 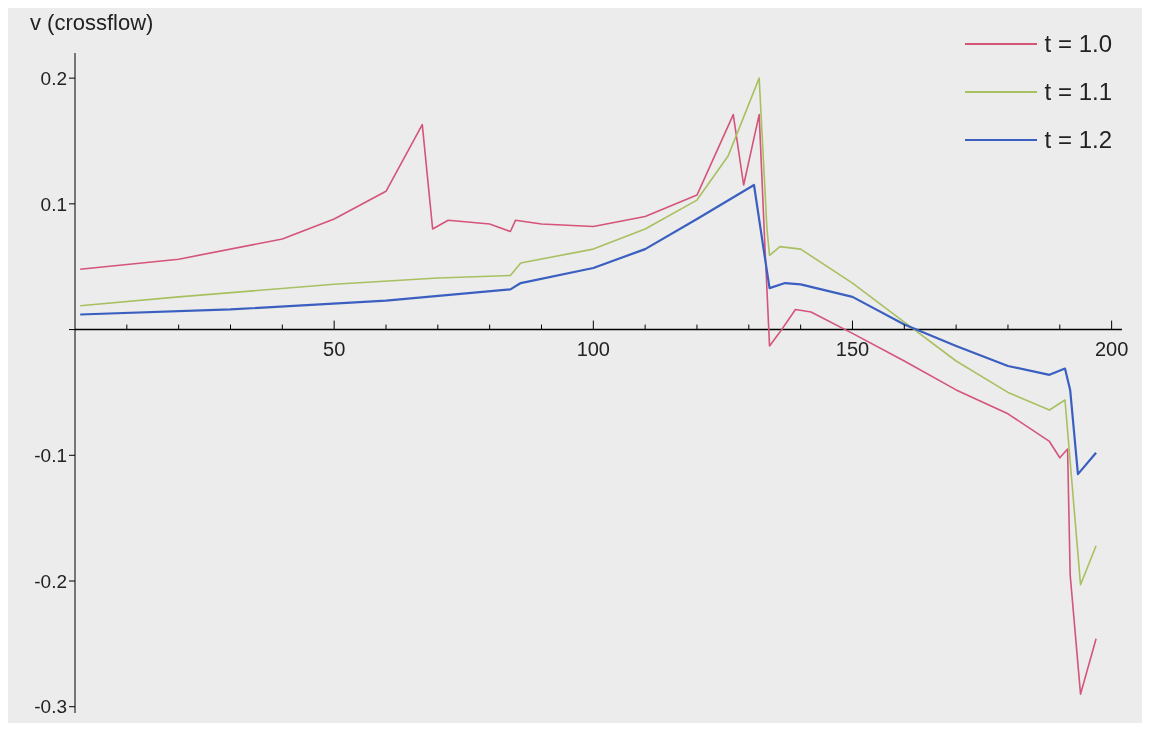 I want to click on x-tick-label: 50, so click(x=334, y=348).